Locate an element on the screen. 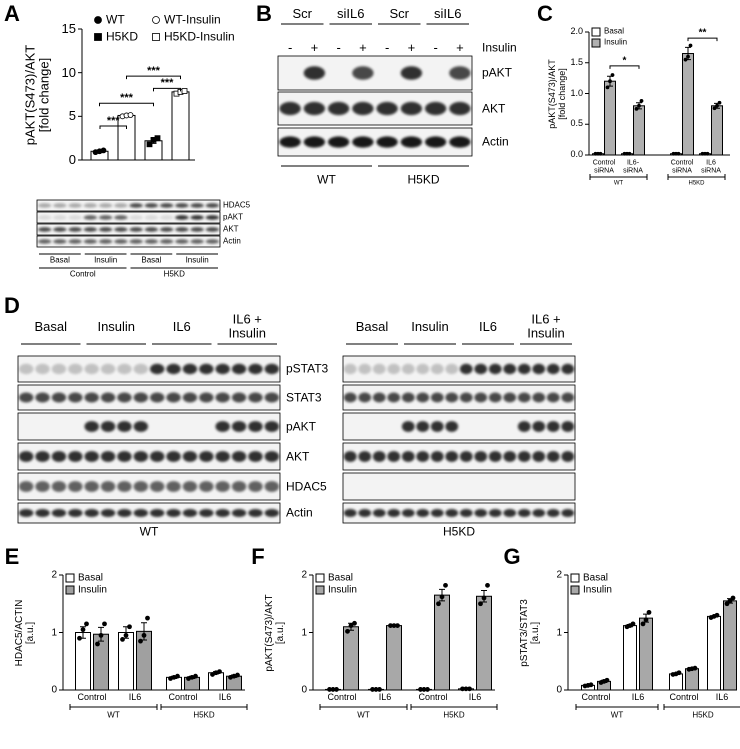 This screenshot has width=740, height=749. group-label: WT is located at coordinates (149, 531).